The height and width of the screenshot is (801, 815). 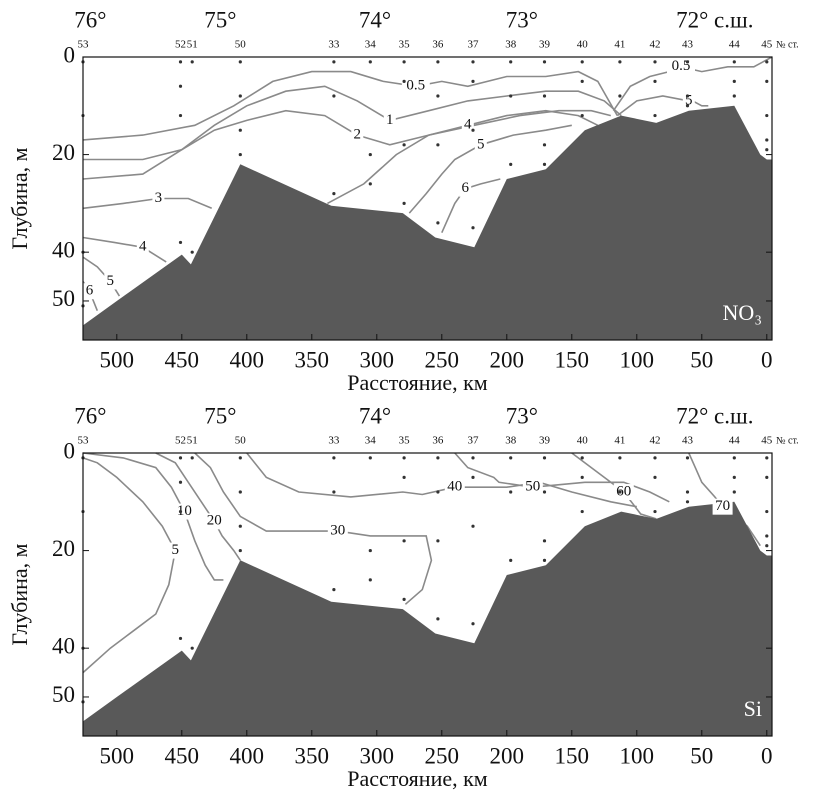 I want to click on contour-label: 20, so click(x=214, y=521).